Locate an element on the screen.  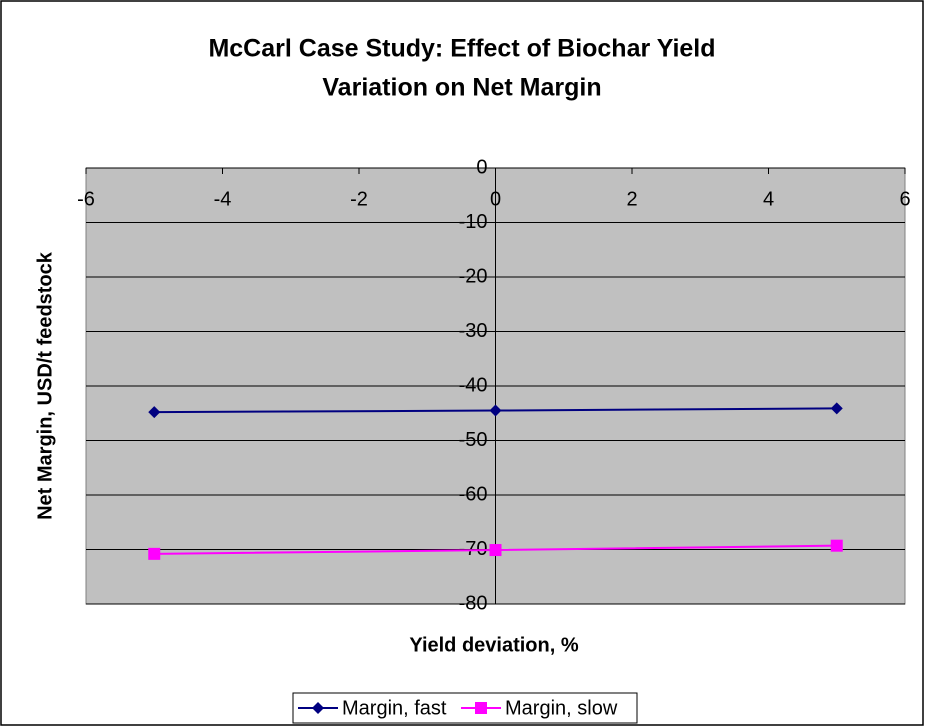
x-axis-title: Yield deviation, % is located at coordinates (494, 645).